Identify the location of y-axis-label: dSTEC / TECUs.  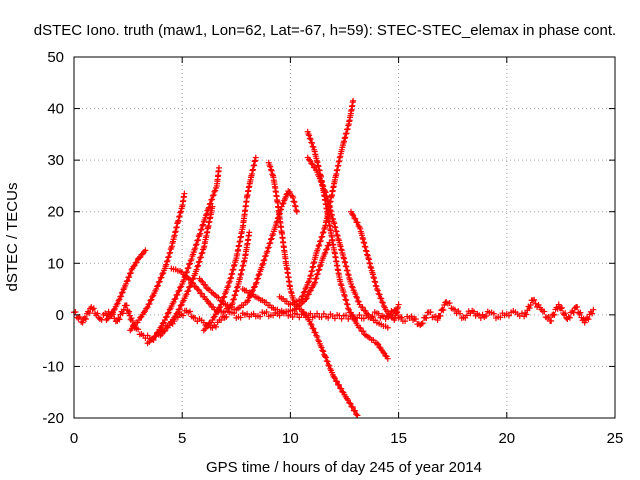
(12, 237).